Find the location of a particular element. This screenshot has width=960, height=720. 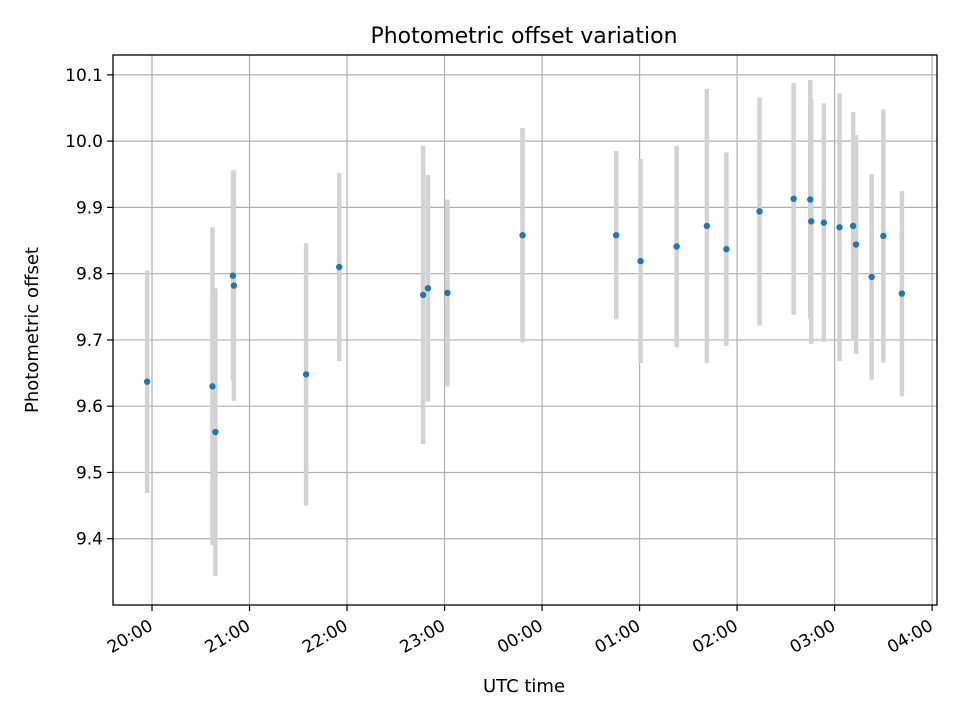

chart-title: Photometric offset variation is located at coordinates (523, 36).